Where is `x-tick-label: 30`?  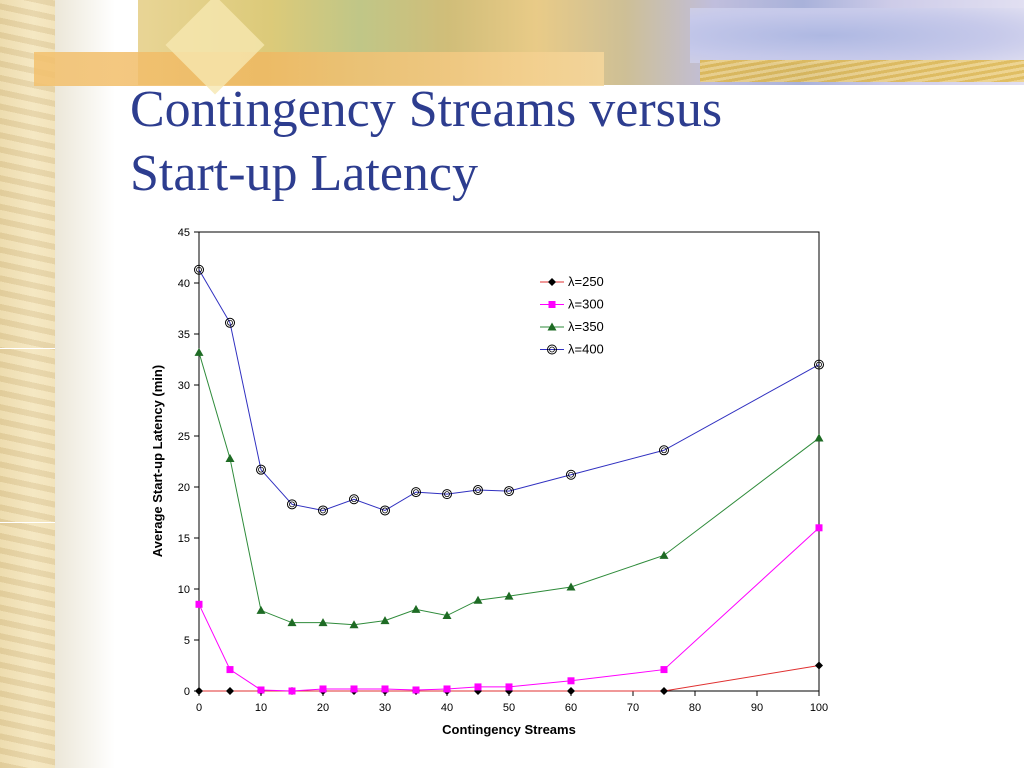
x-tick-label: 30 is located at coordinates (385, 708).